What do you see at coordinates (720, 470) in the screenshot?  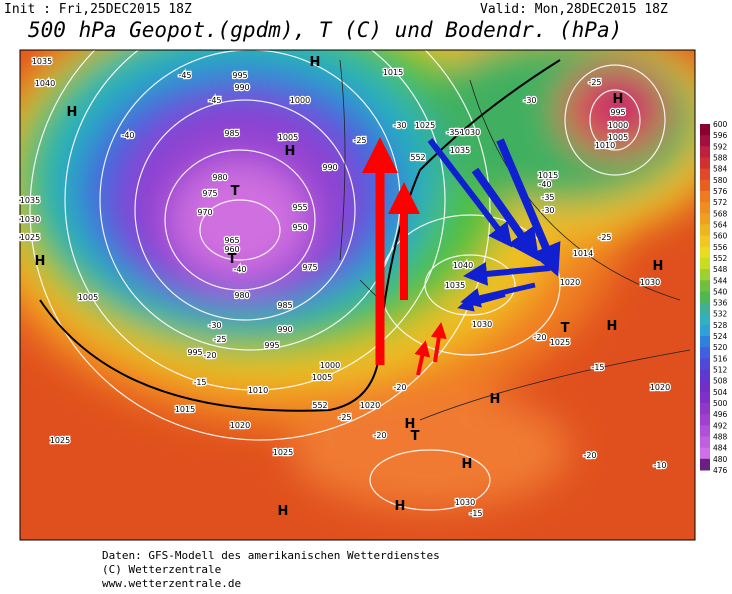 I see `colorbar-label: 476` at bounding box center [720, 470].